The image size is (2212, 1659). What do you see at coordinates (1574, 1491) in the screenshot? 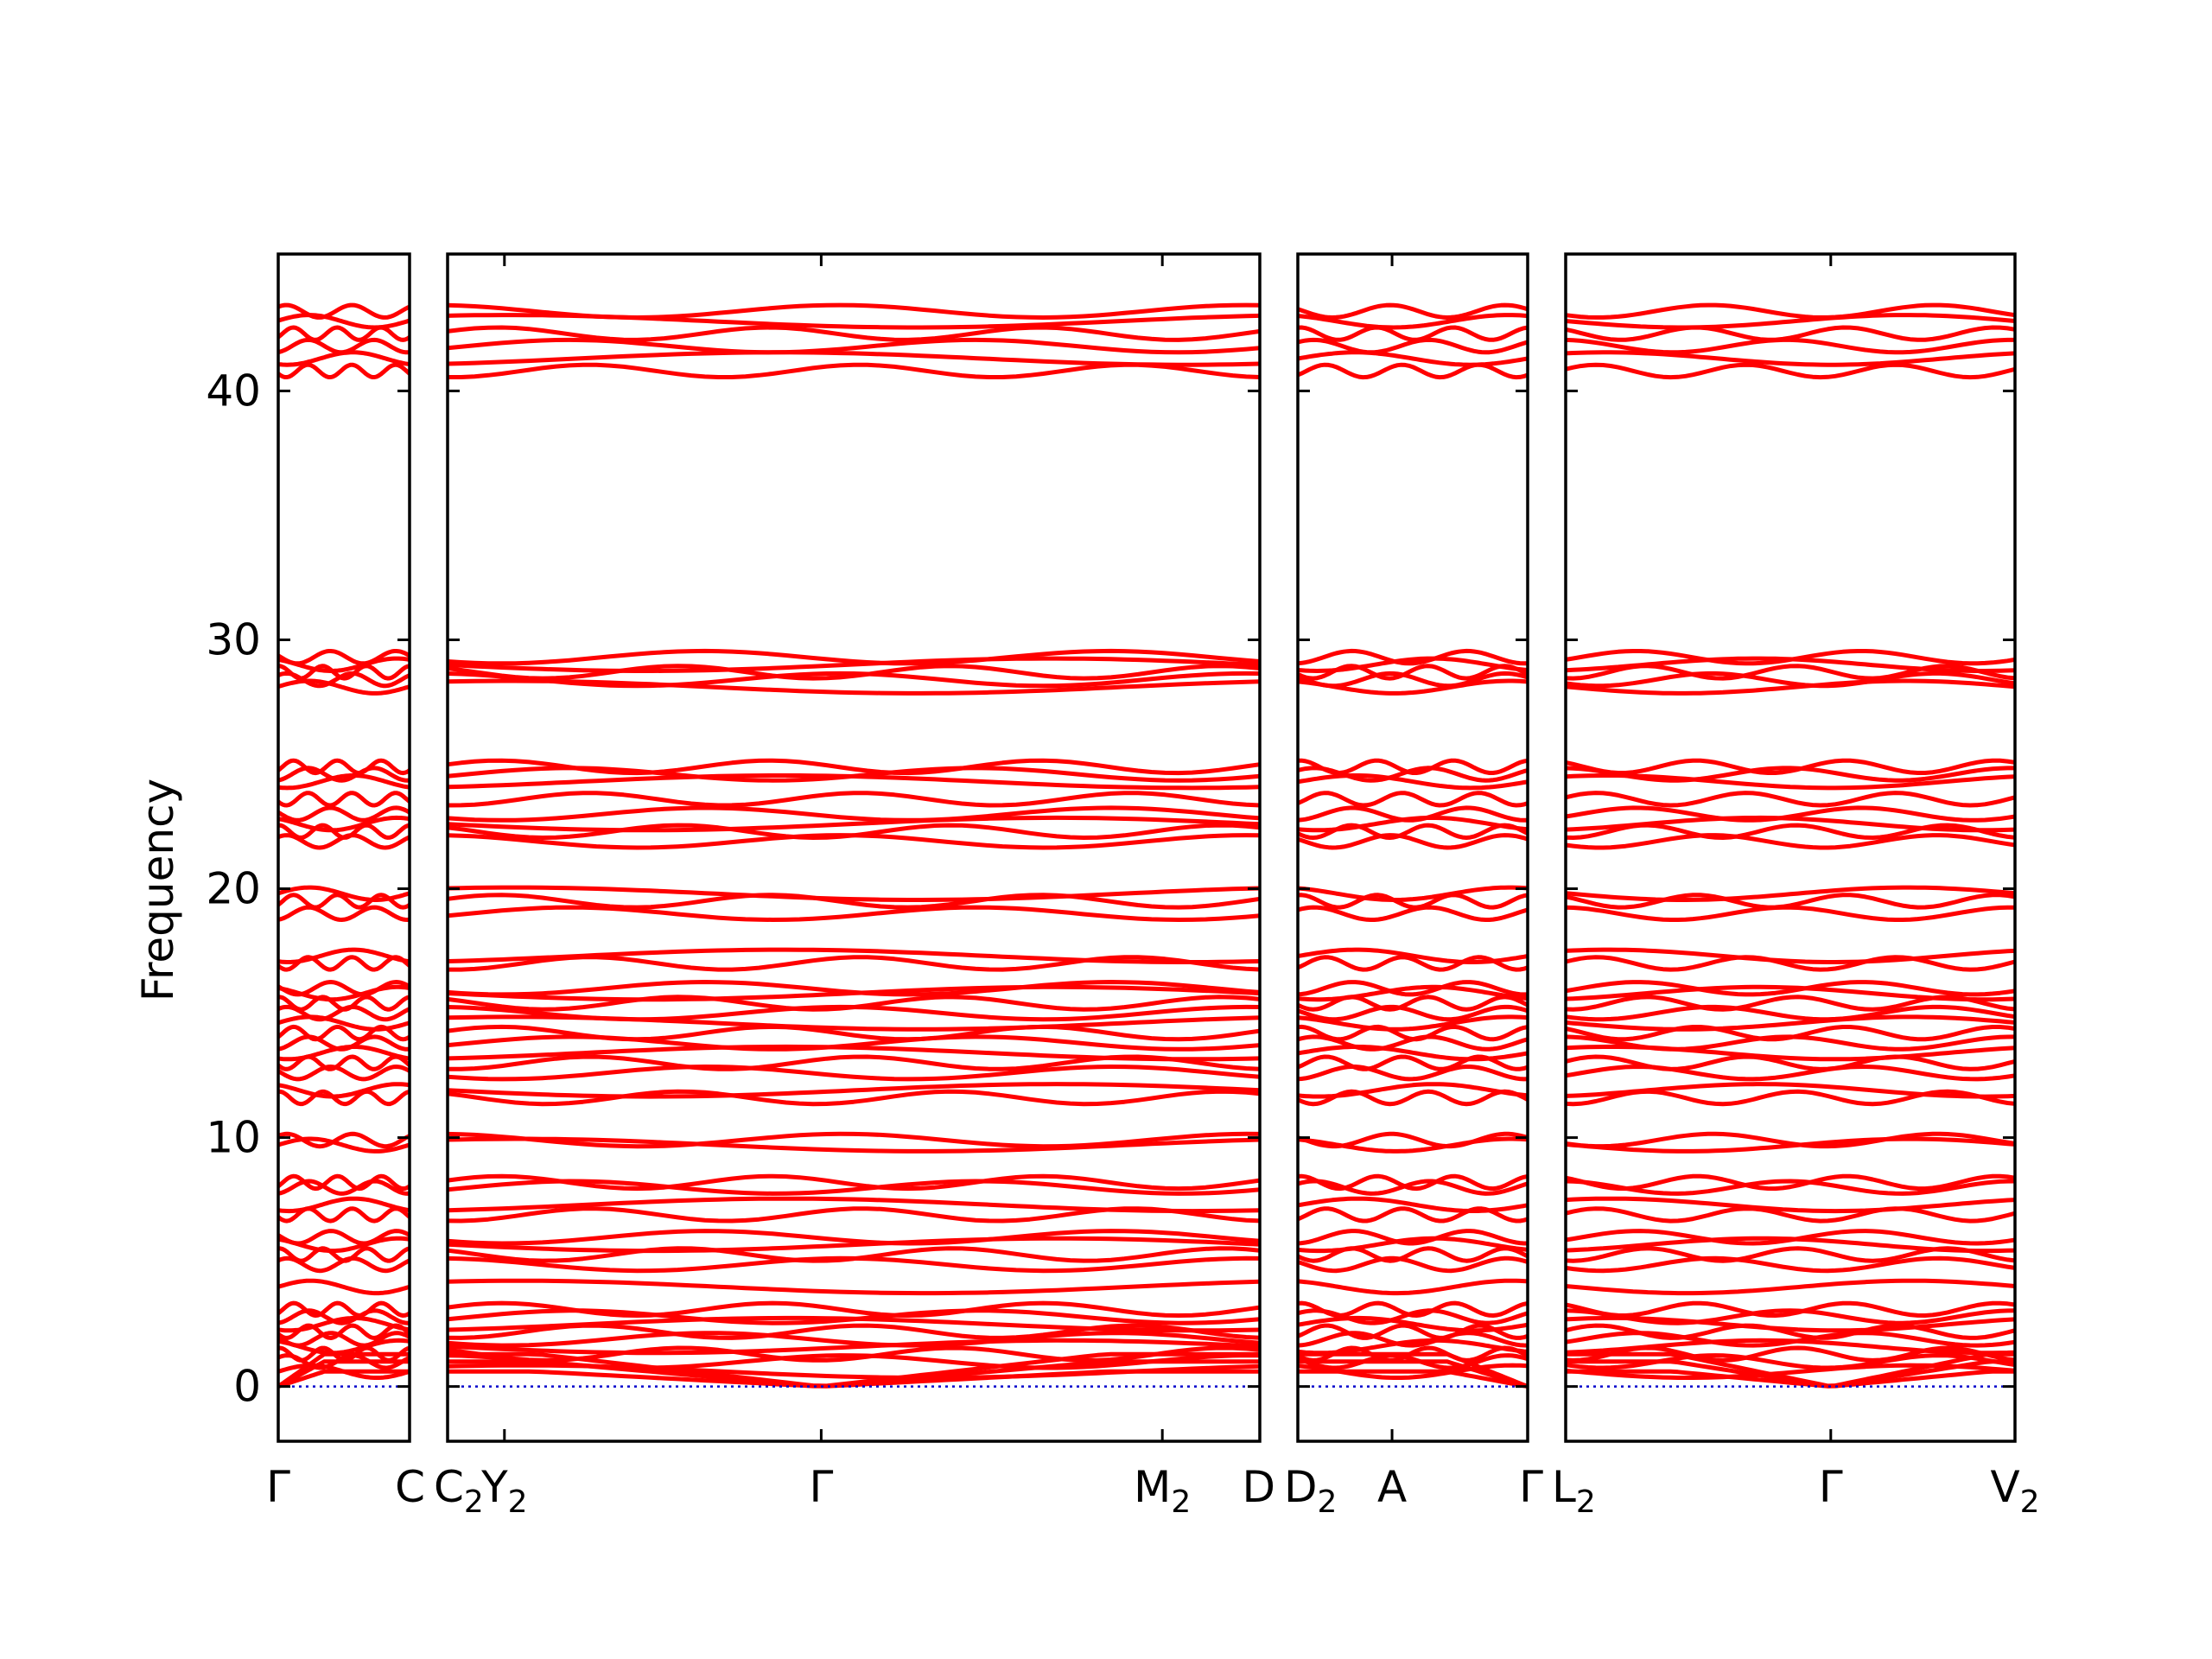
I see `x-tick-label: L2` at bounding box center [1574, 1491].